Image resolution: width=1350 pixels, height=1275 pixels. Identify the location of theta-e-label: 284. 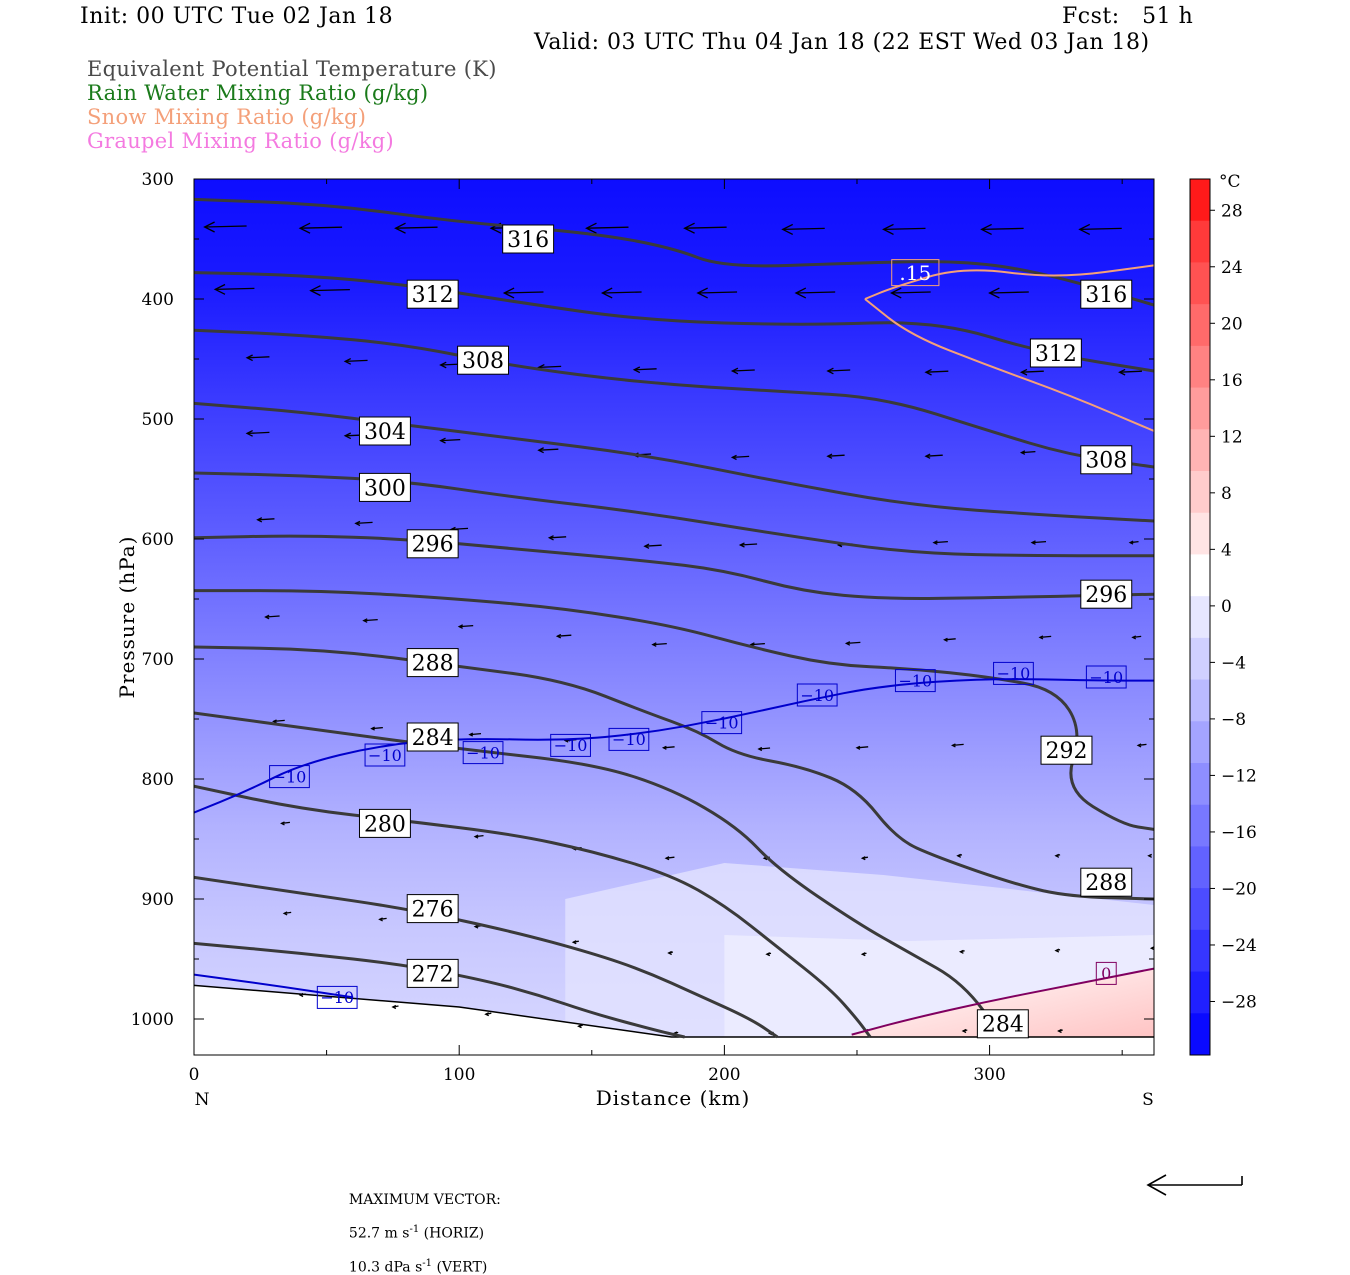
(1003, 1025).